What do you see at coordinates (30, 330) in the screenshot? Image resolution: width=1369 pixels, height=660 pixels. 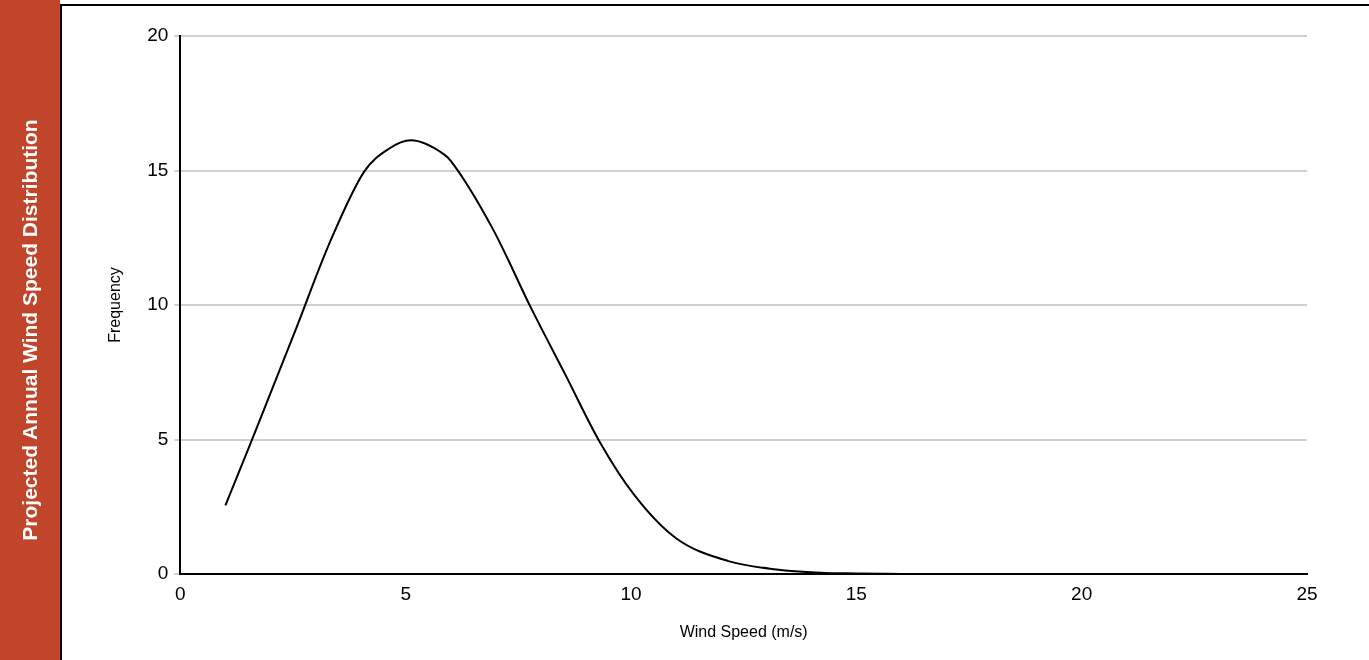 I see `text: Projected Annual Wind Speed Distribution` at bounding box center [30, 330].